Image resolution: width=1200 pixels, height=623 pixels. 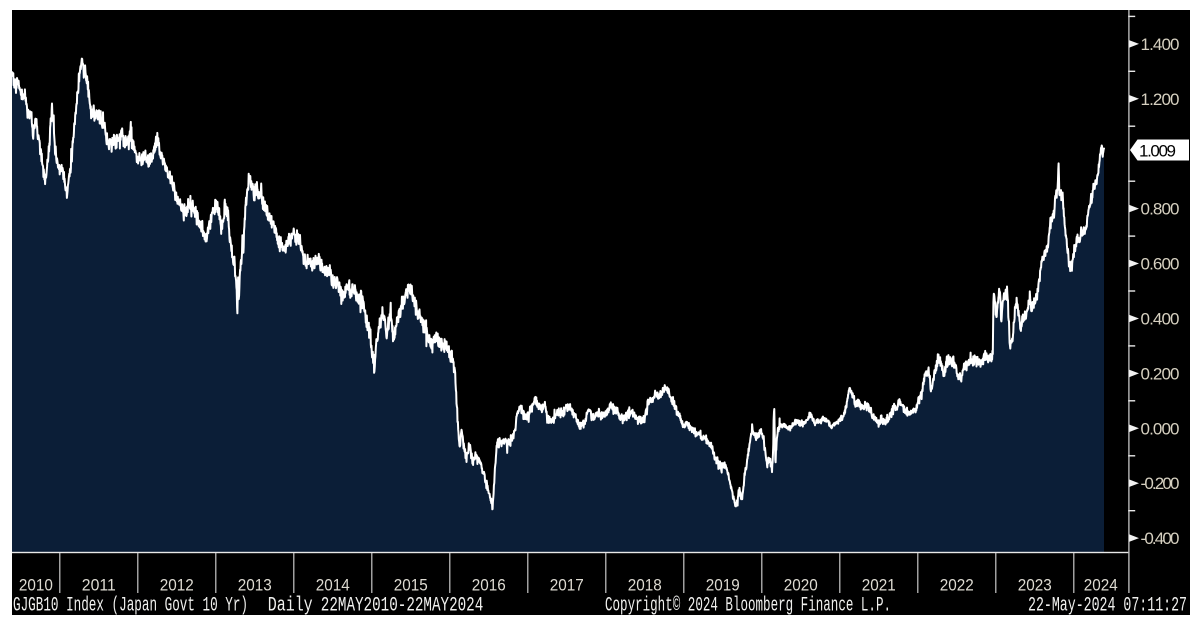 I want to click on svg-text: 2015, so click(x=411, y=584).